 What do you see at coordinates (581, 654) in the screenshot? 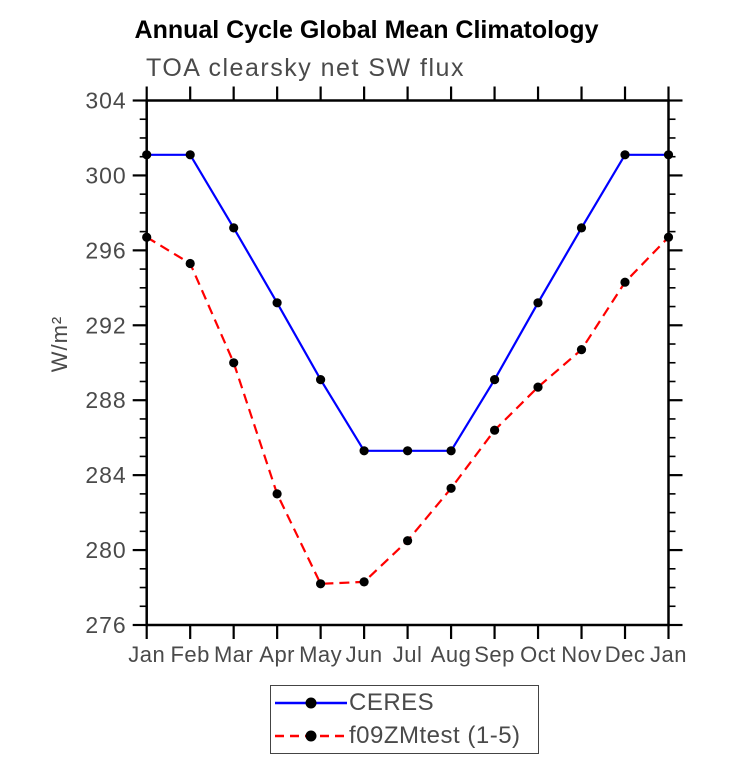
I see `x-tick-label: Nov` at bounding box center [581, 654].